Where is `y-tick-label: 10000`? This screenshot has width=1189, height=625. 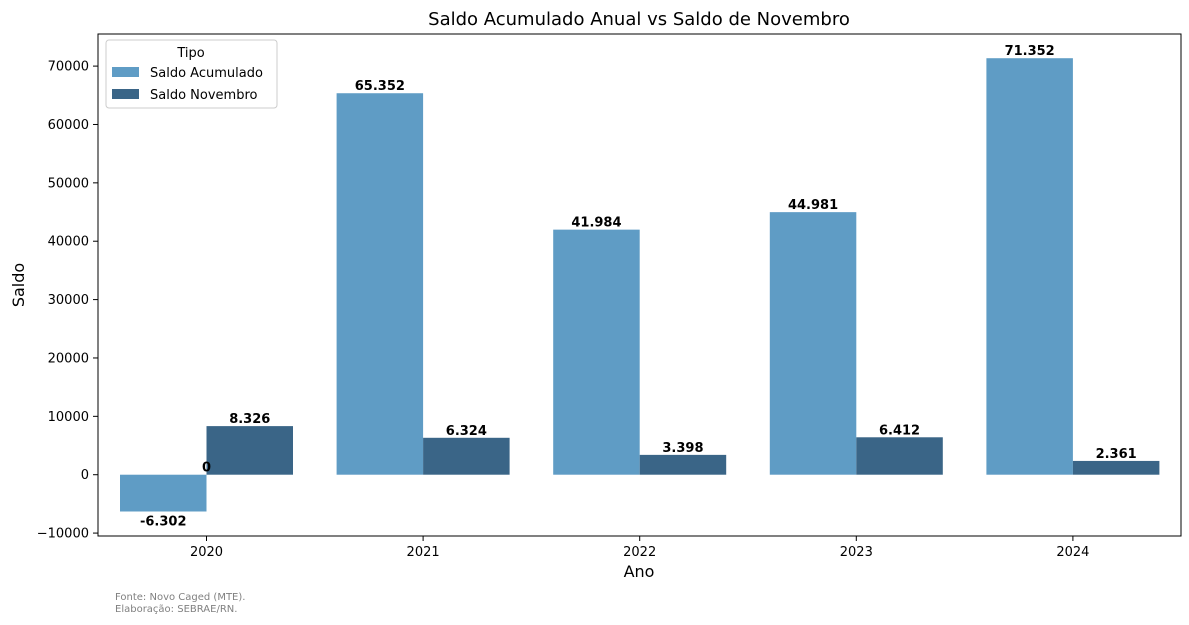 y-tick-label: 10000 is located at coordinates (68, 417).